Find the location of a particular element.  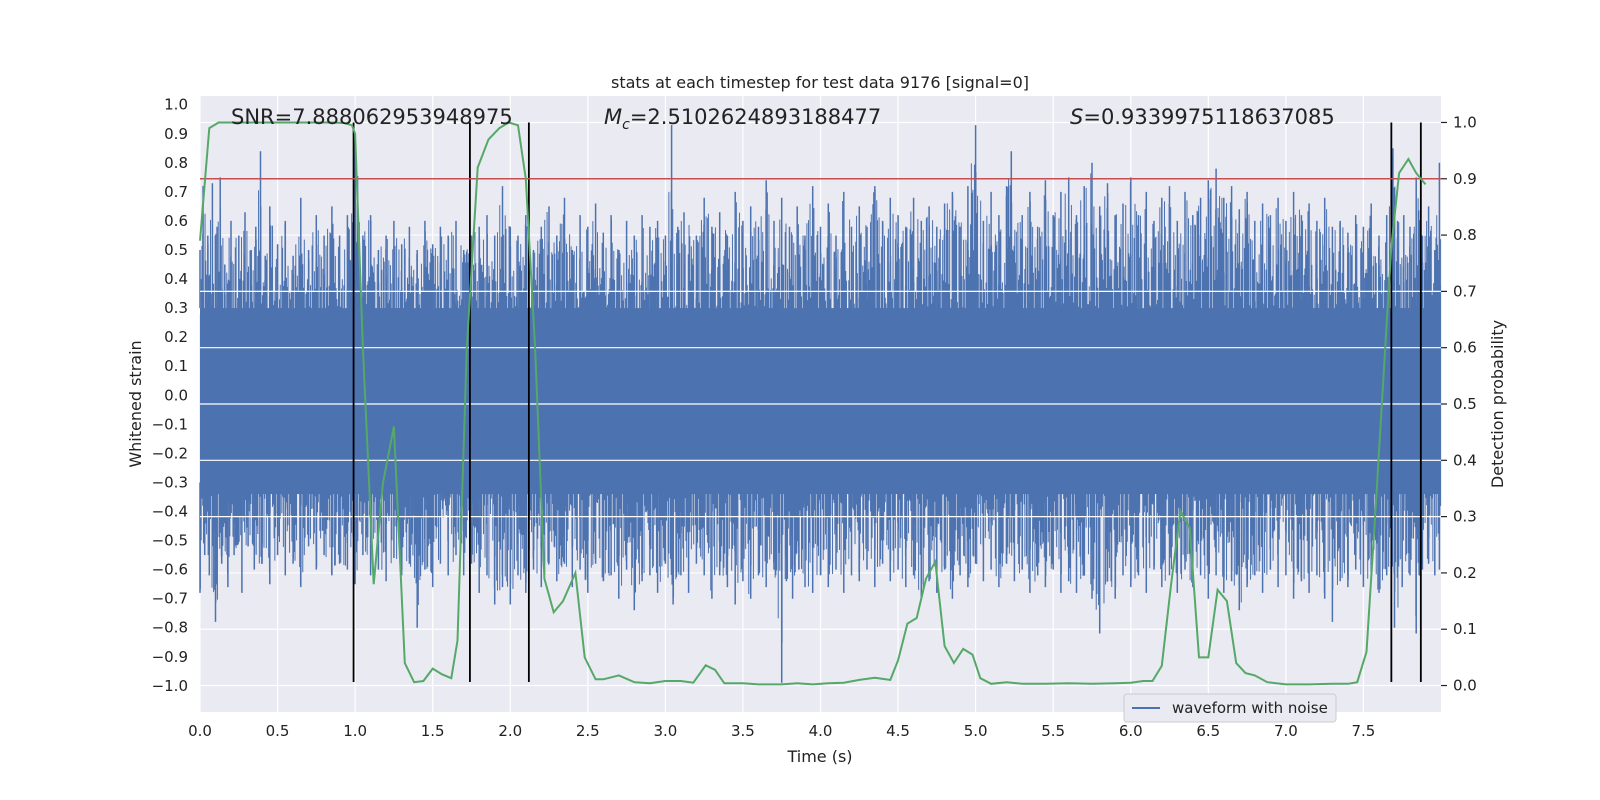

y-left-tick-label: 0.1 is located at coordinates (176, 366).